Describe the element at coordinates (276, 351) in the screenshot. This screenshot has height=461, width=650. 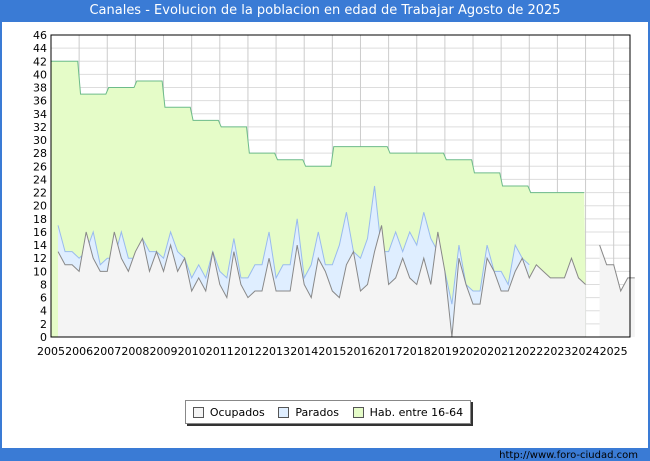
I see `x-tick-label: 2013` at that location.